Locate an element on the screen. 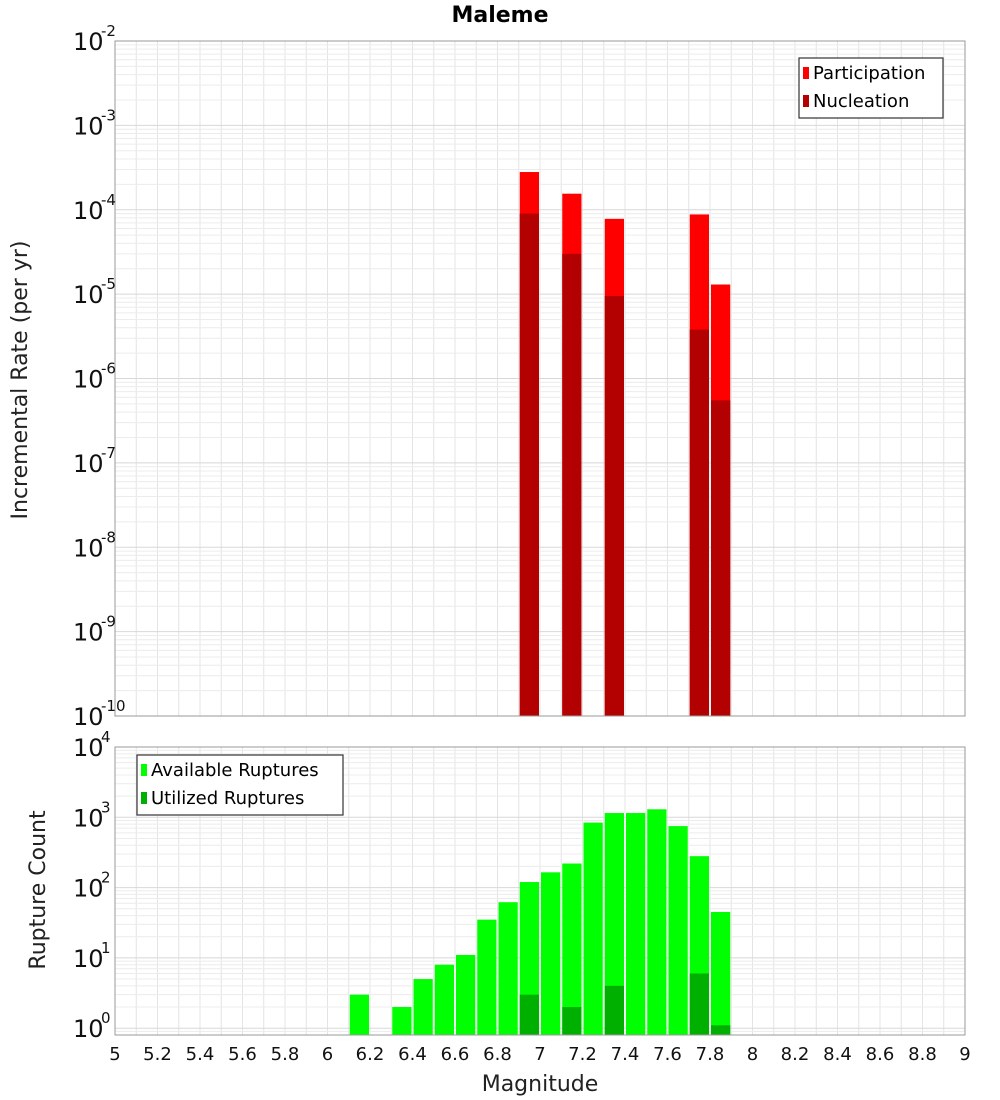 The image size is (1000, 1100). x-tick-label: 9 is located at coordinates (964, 1054).